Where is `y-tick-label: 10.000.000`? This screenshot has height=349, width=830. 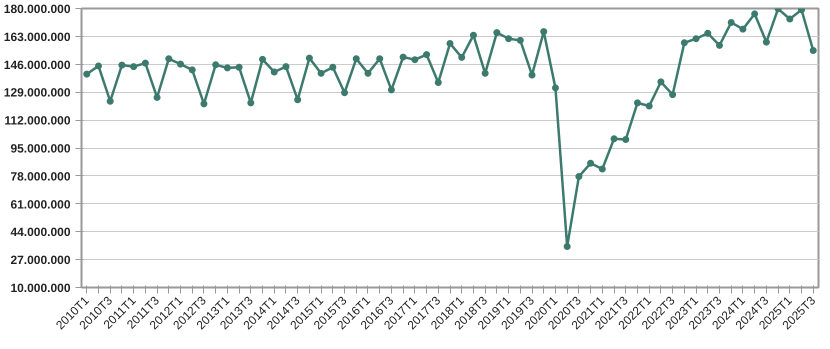
y-tick-label: 10.000.000 is located at coordinates (40, 288).